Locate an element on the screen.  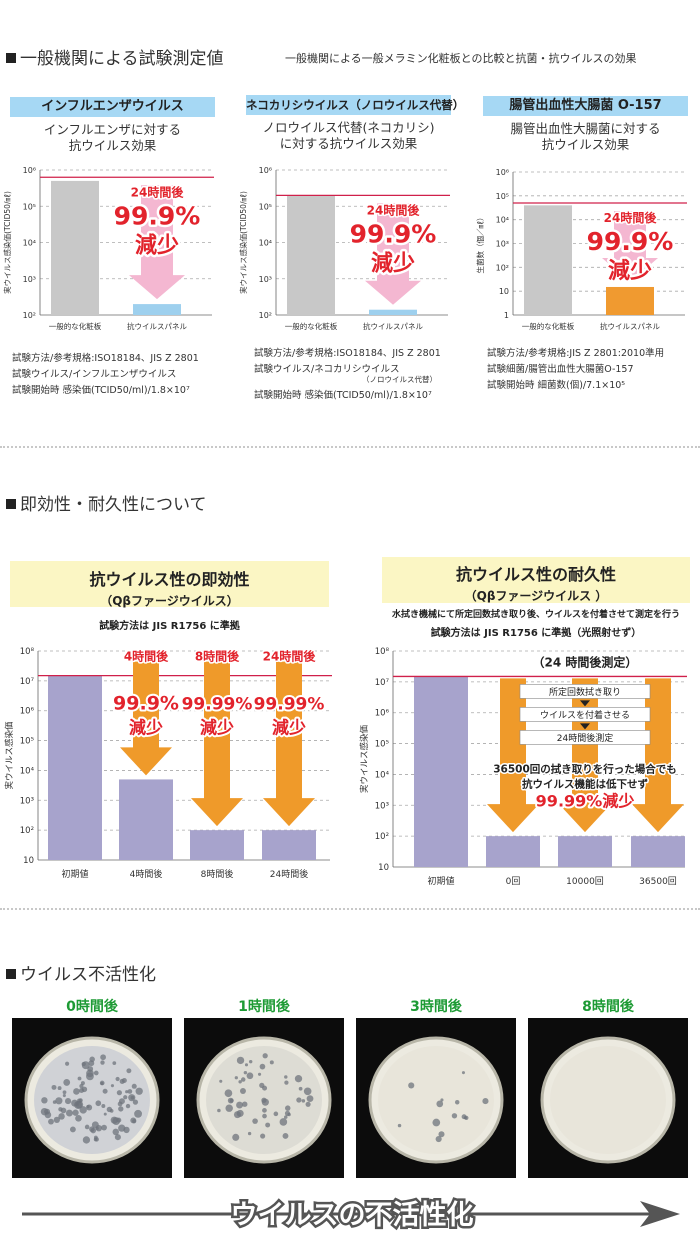
step-box is located at coordinates (585, 737).